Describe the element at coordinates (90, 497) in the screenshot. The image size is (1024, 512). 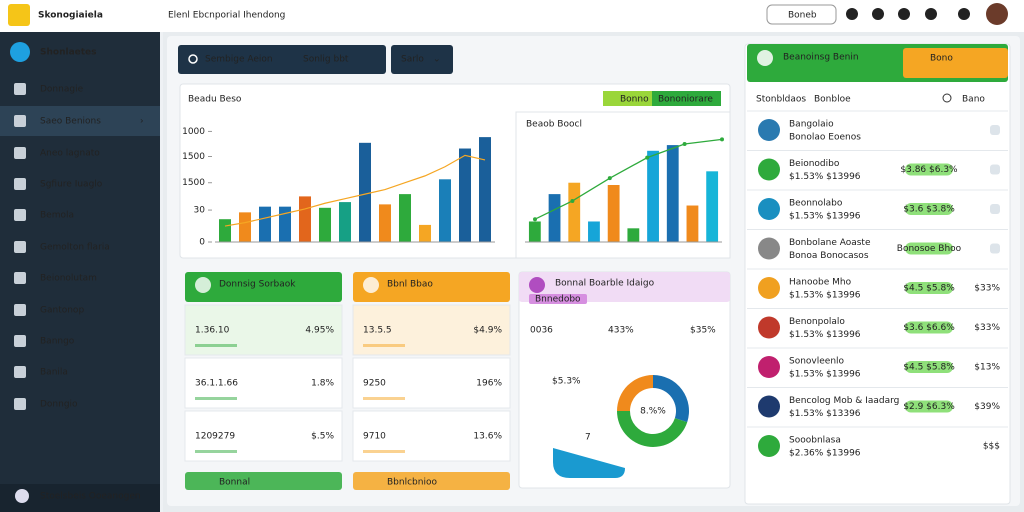
I see `sidebar-footer-text: Stoelsbeis Ooeanogen` at that location.